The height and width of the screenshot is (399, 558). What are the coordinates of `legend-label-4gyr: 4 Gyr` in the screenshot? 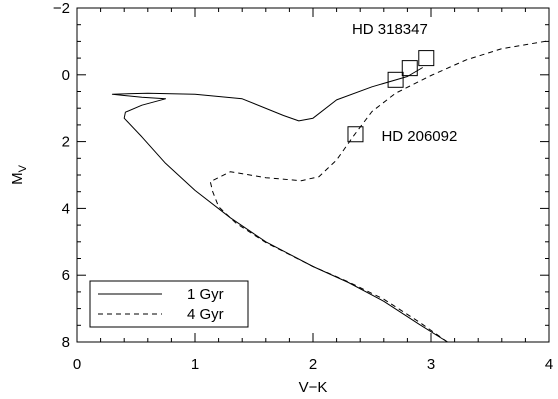 It's located at (205, 314).